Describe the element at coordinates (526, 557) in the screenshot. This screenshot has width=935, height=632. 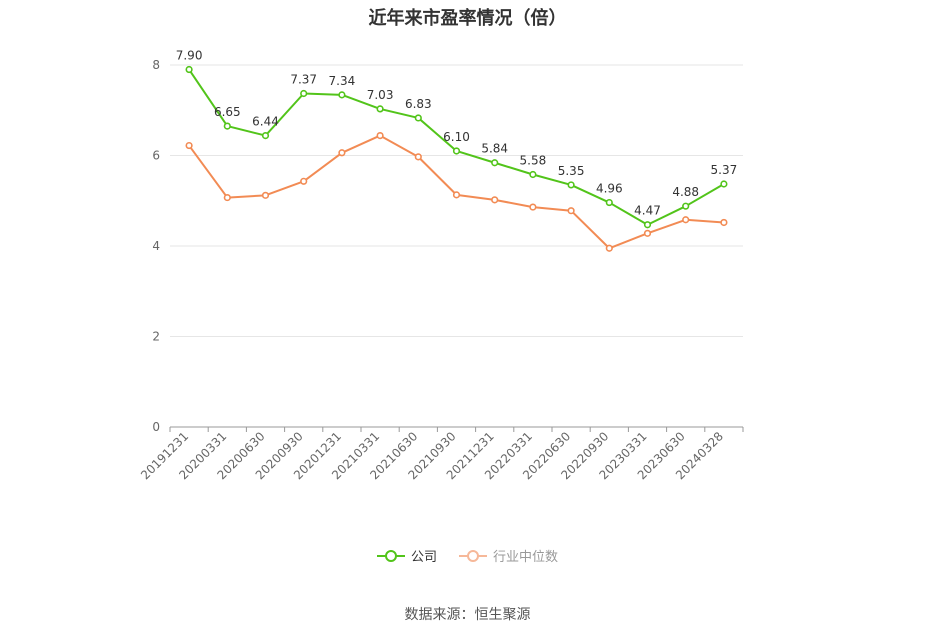
I see `legend-industry-label: 行业中位数` at that location.